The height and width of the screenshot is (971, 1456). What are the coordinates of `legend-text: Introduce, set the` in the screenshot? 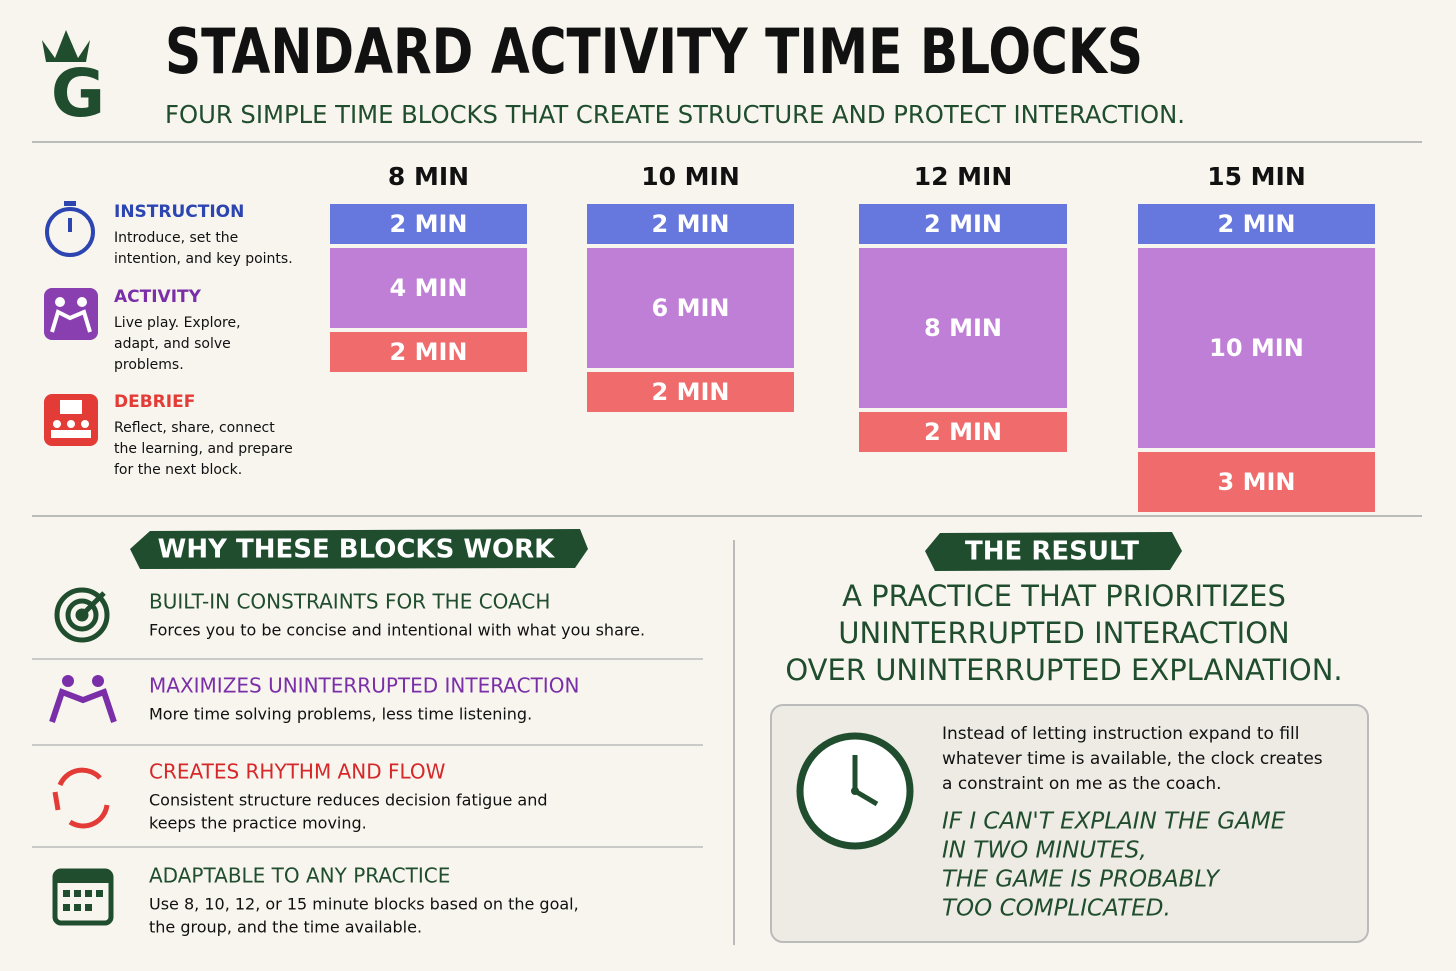 It's located at (176, 238).